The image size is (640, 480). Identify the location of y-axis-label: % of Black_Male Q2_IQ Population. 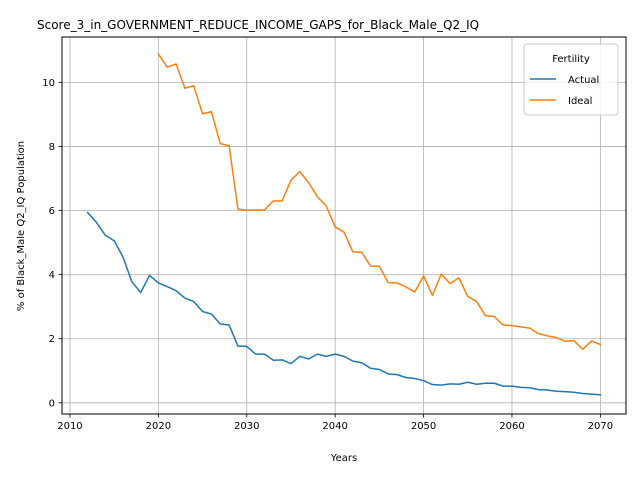
(21, 226).